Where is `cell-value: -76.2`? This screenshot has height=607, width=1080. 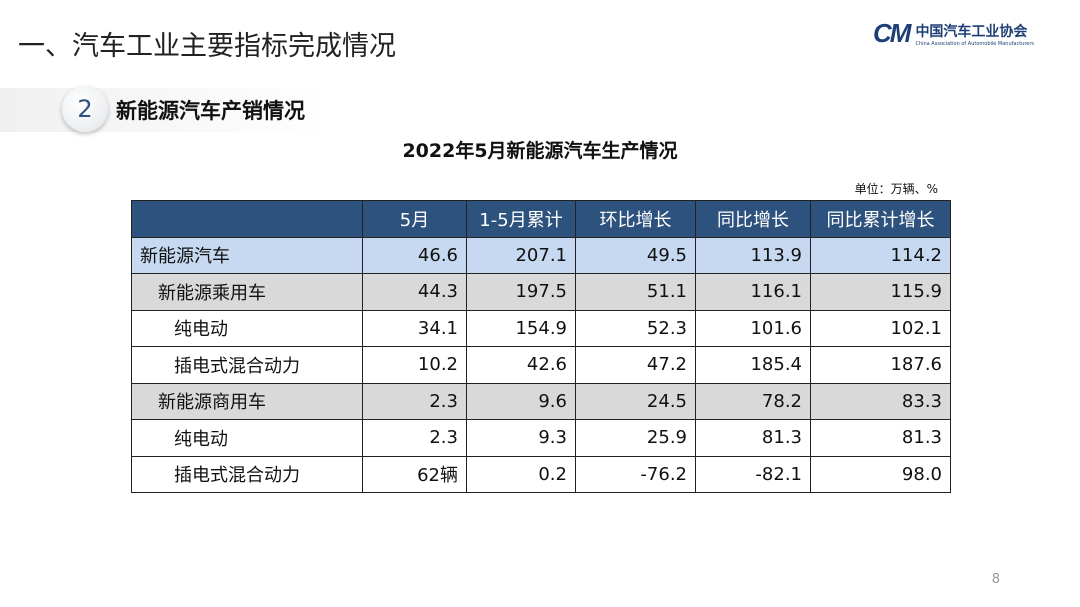 cell-value: -76.2 is located at coordinates (635, 474).